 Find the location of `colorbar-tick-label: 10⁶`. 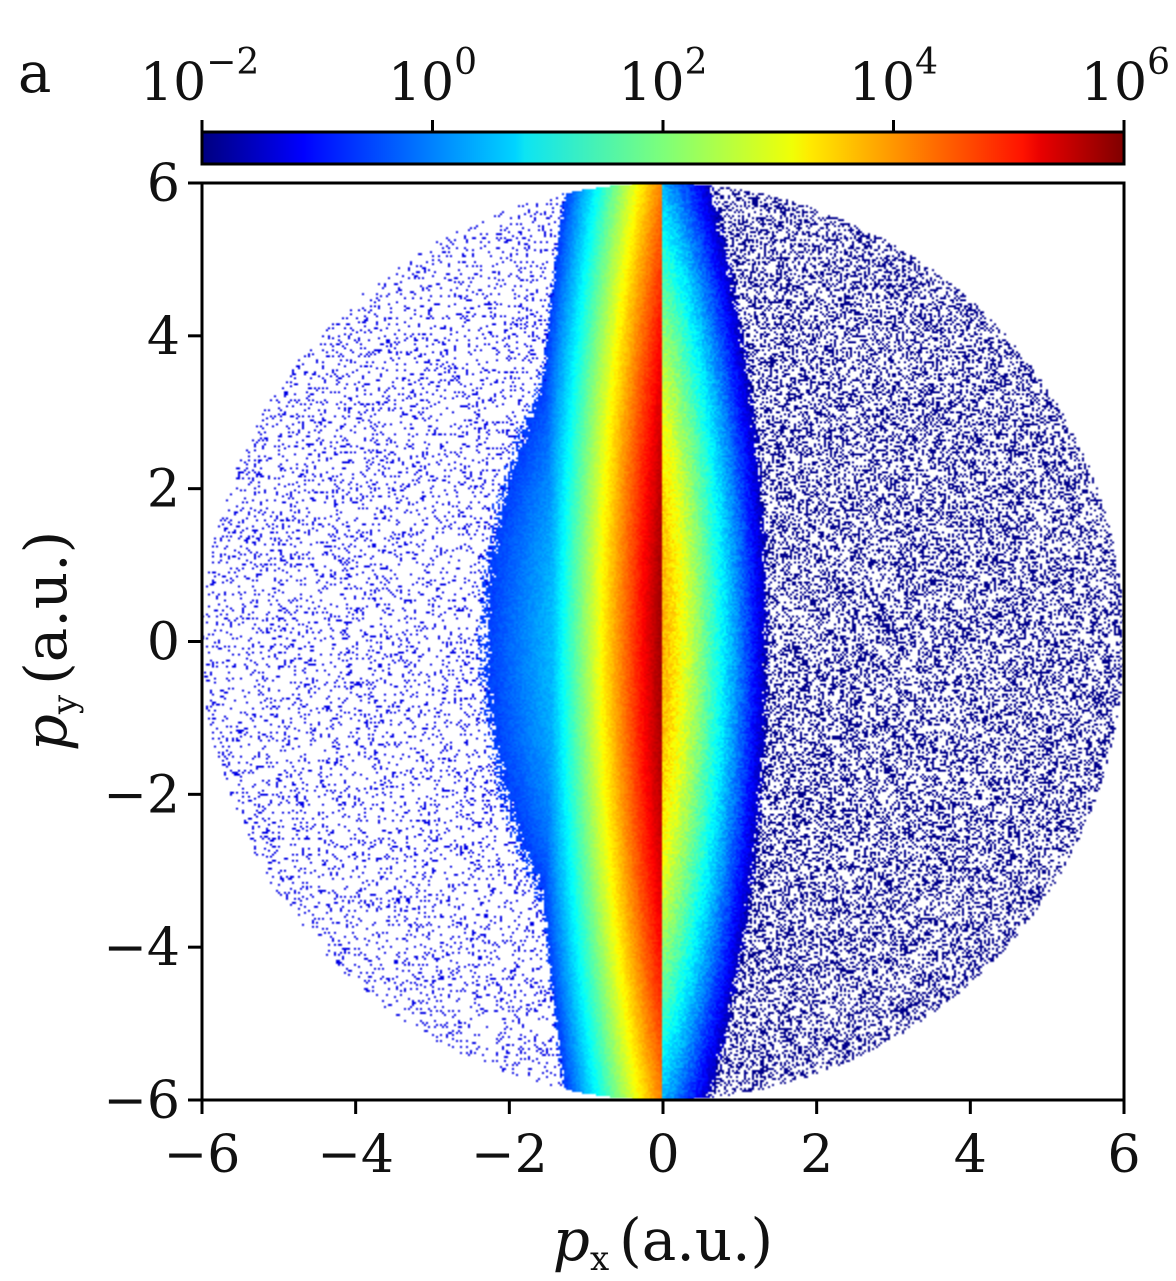

colorbar-tick-label: 10⁶ is located at coordinates (1125, 77).